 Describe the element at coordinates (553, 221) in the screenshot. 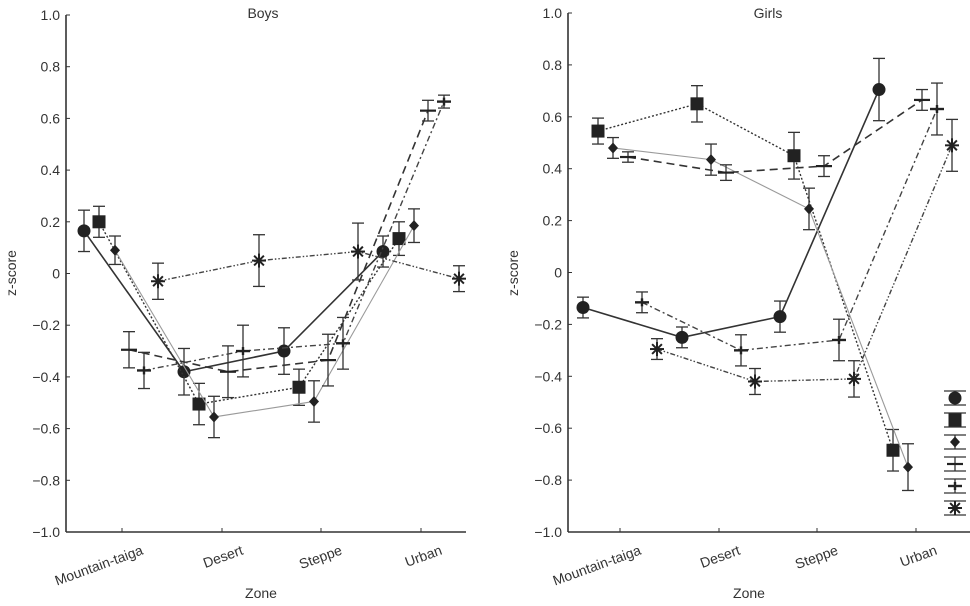

I see `y-tick-label: 0.2` at that location.